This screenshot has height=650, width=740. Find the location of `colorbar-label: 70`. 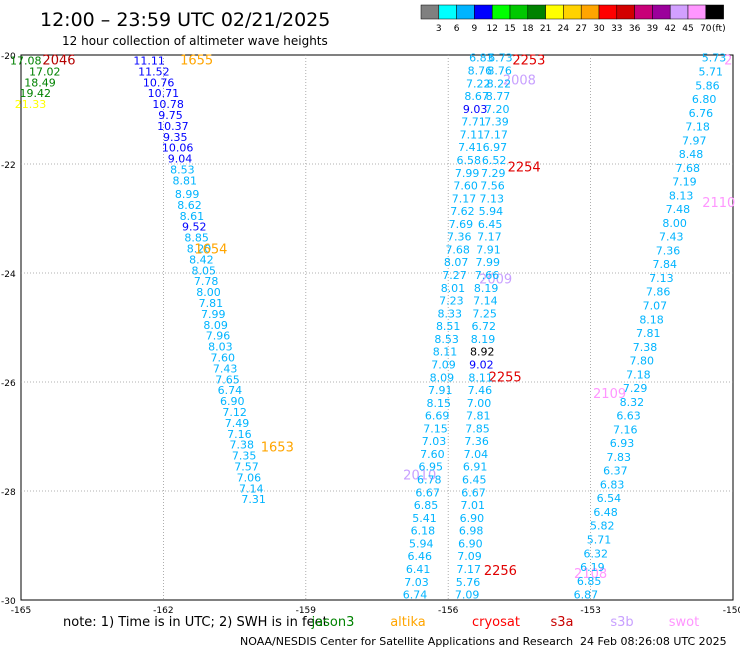

colorbar-label: 70 is located at coordinates (706, 29).